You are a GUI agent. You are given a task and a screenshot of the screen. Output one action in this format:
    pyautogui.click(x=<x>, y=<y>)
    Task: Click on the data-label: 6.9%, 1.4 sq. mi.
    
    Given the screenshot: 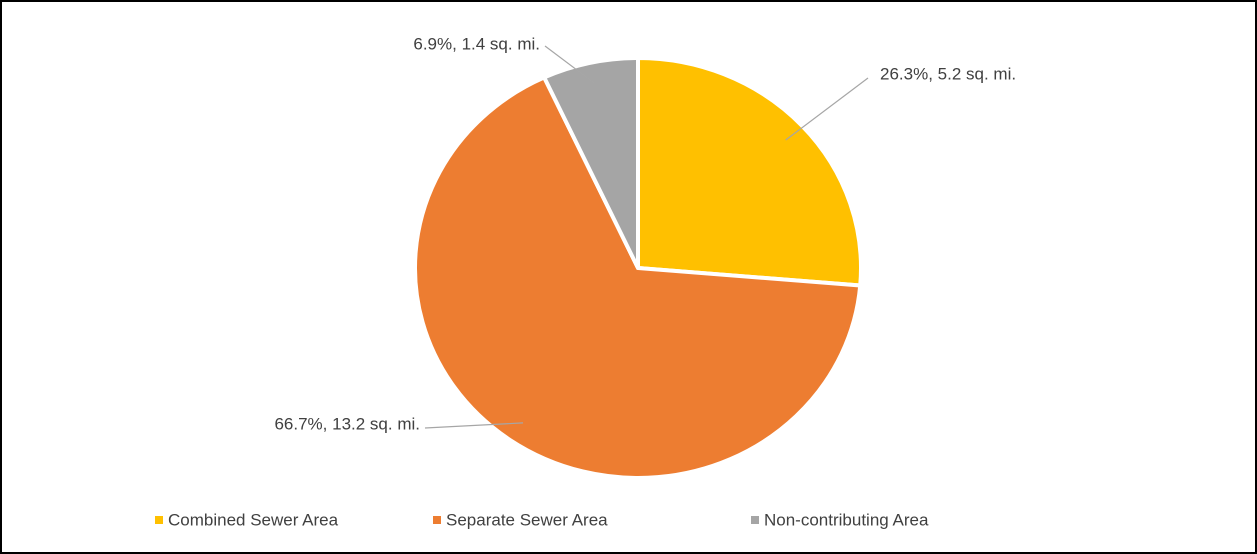 What is the action you would take?
    pyautogui.click(x=476, y=43)
    